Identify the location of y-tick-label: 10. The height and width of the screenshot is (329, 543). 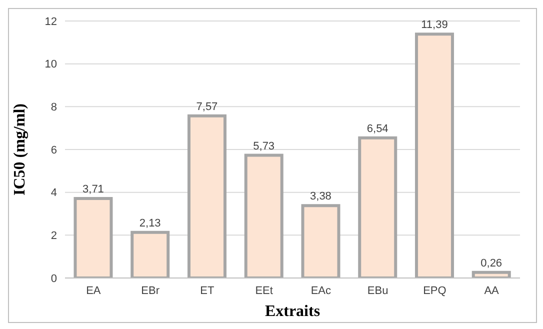
(50, 64).